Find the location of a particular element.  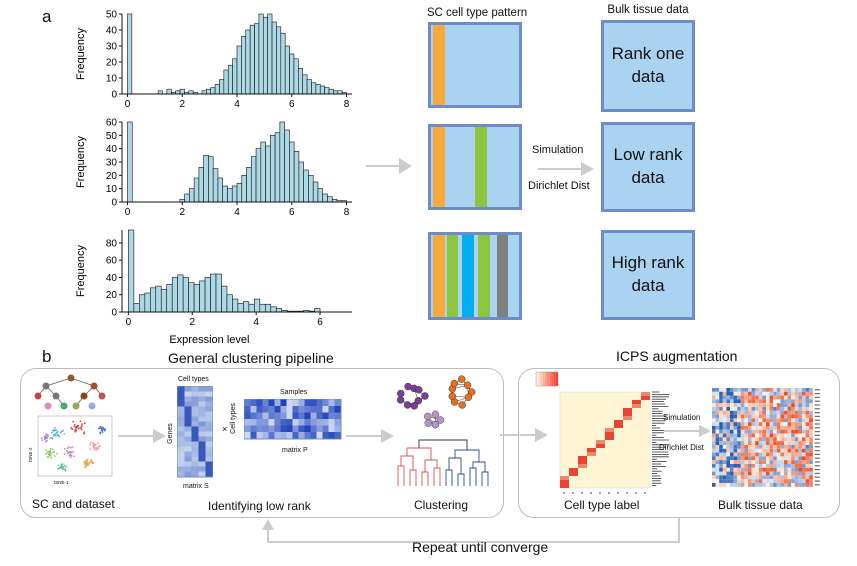

y-tick-label: 40 is located at coordinates (112, 149).